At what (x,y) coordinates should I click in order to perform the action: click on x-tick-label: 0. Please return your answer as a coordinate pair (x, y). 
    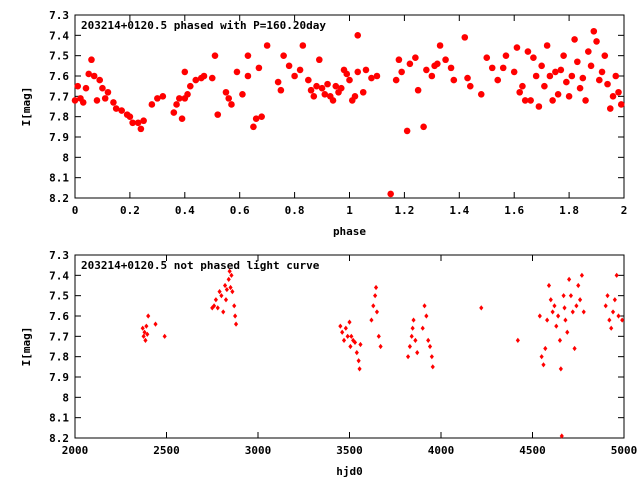
    Looking at the image, I should click on (75, 210).